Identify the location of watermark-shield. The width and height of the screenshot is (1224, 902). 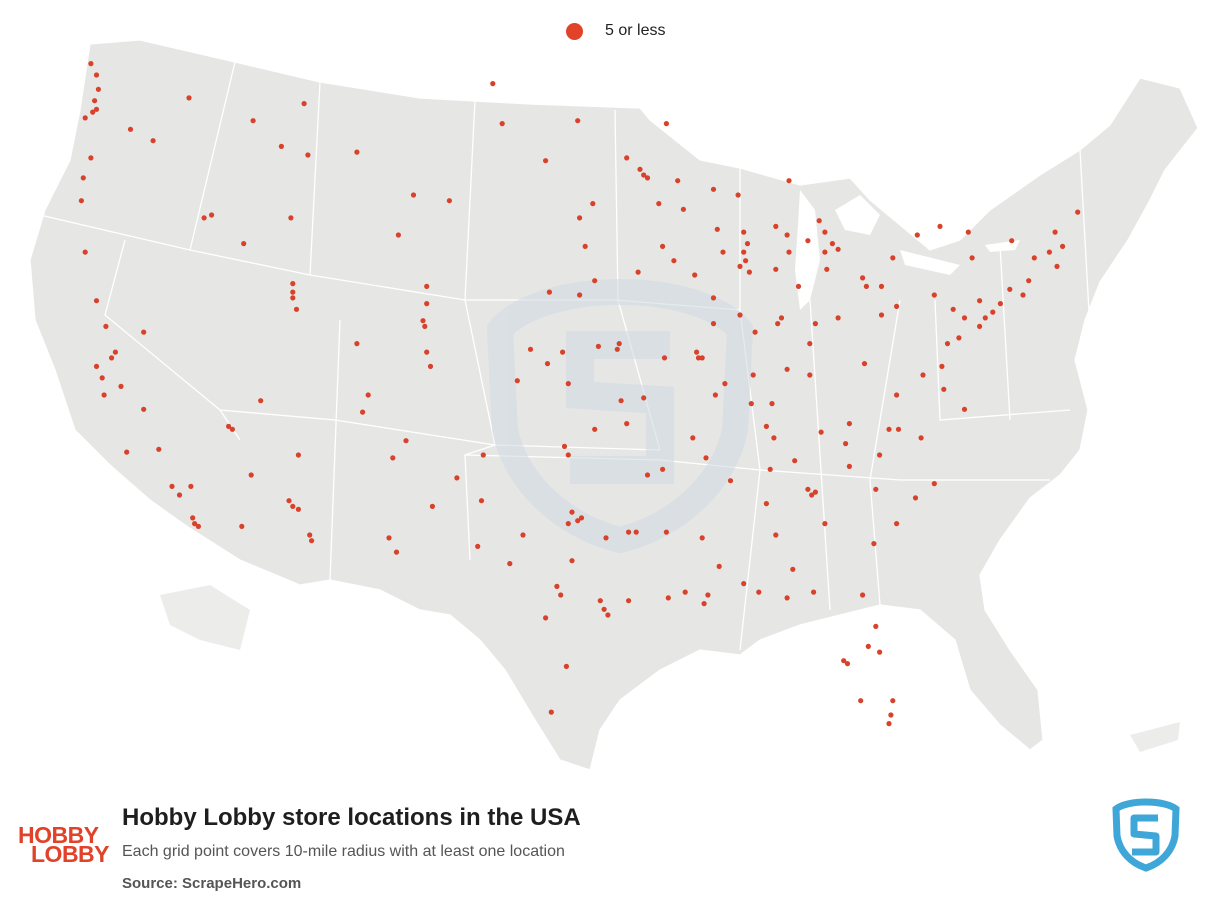
(620, 416).